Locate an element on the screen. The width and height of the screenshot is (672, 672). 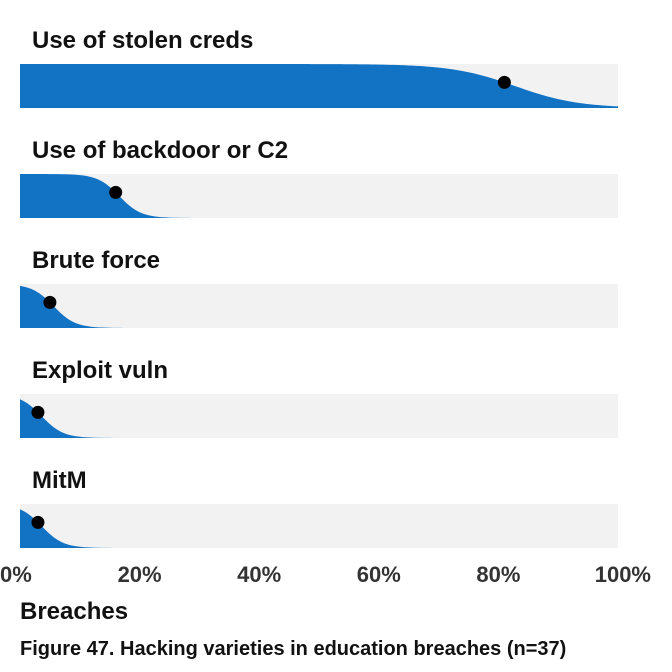
point-exploit-vuln is located at coordinates (38, 412).